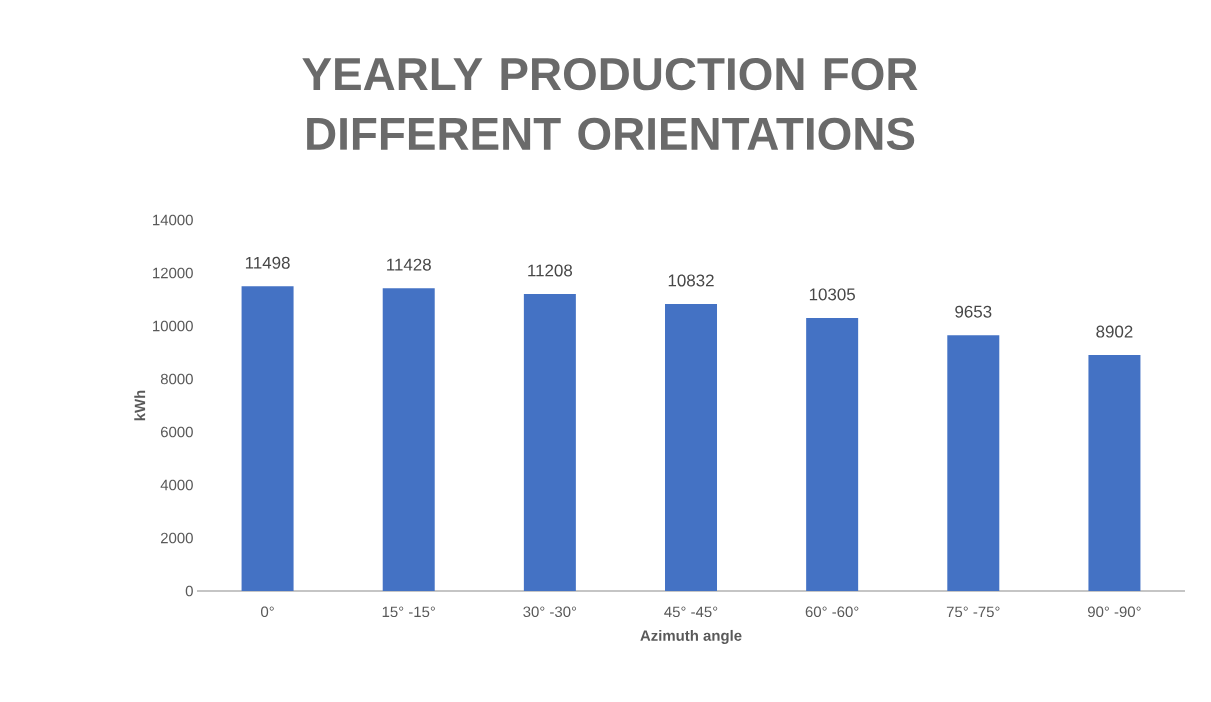 This screenshot has width=1211, height=702. What do you see at coordinates (691, 280) in the screenshot?
I see `data-label: 10832` at bounding box center [691, 280].